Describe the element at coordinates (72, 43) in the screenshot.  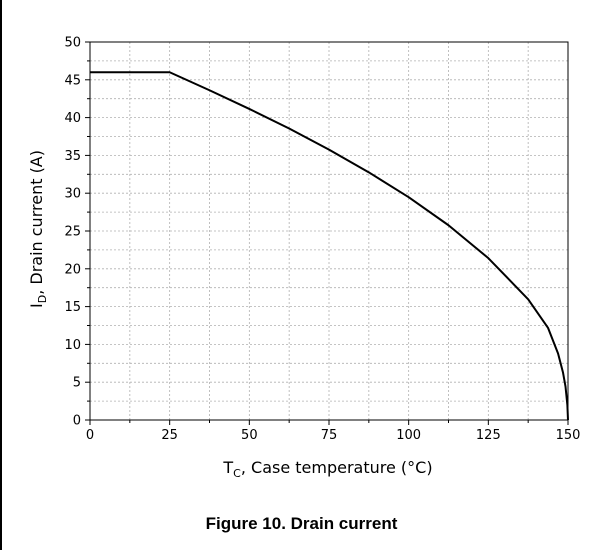
I see `y-tick-label: 50` at that location.